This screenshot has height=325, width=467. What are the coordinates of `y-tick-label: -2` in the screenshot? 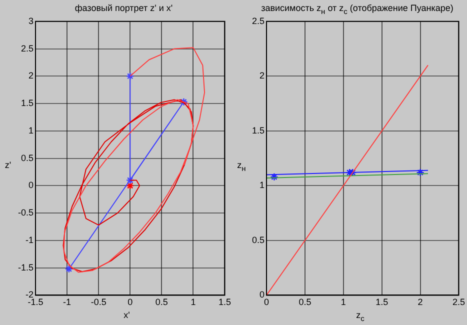 It's located at (29, 295).